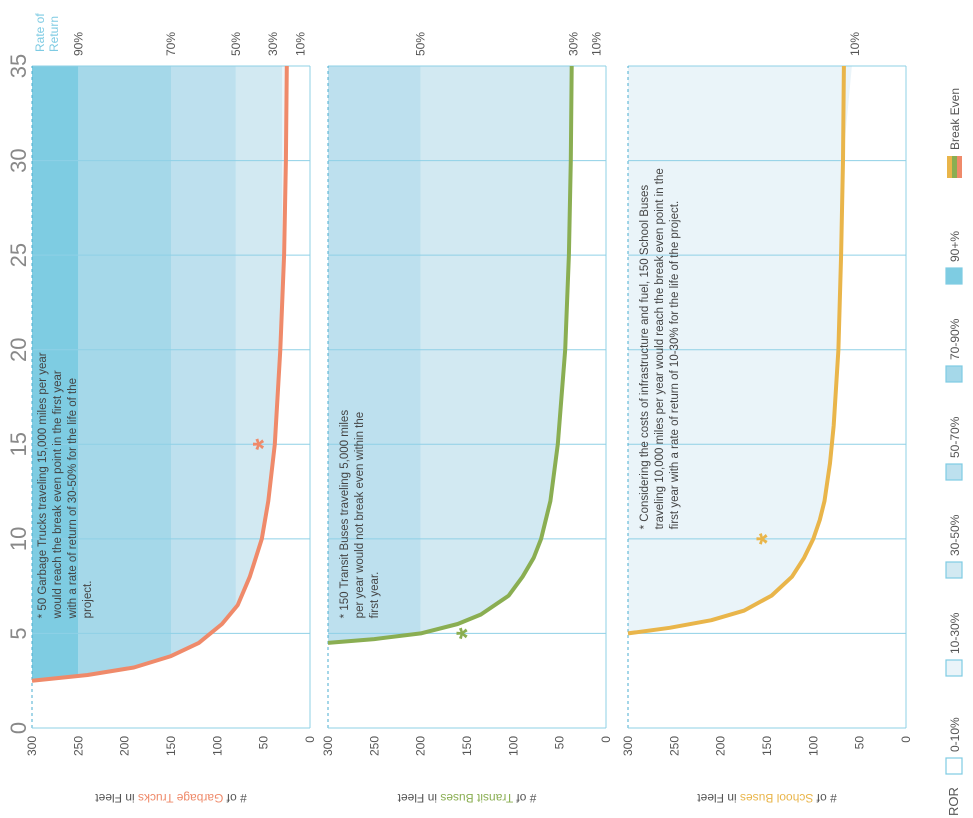  Describe the element at coordinates (291, 184) in the screenshot. I see `band-10-30pct` at that location.